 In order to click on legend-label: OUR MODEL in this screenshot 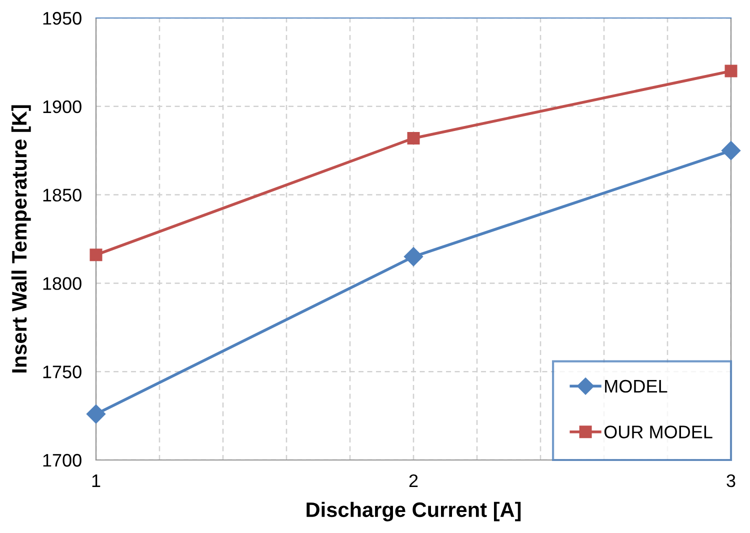, I will do `click(658, 432)`.